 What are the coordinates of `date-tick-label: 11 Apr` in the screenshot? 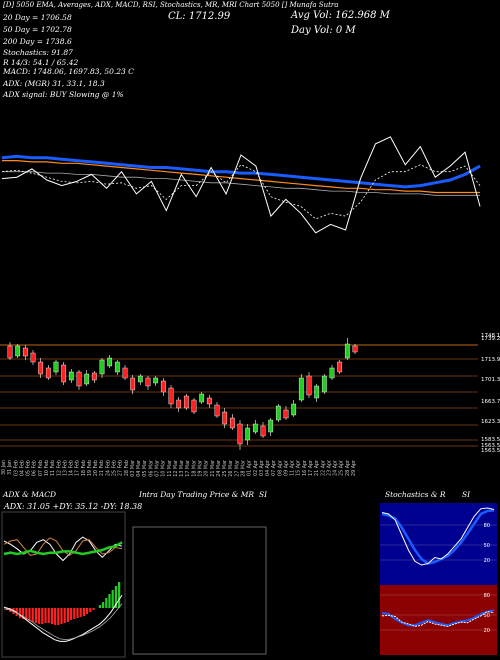 It's located at (293, 468).